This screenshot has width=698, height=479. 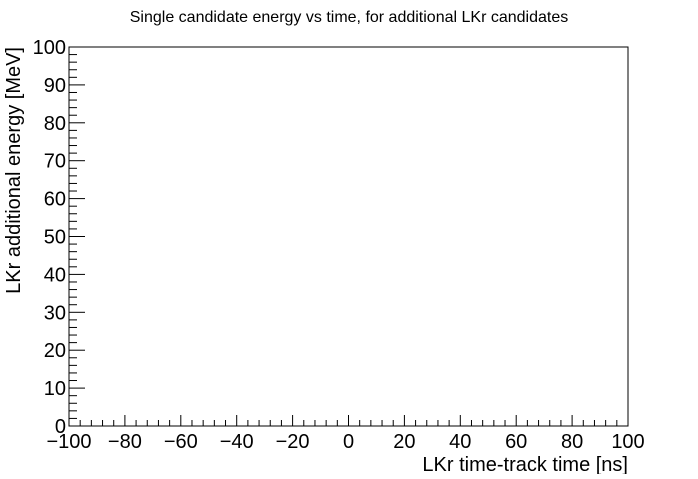 What do you see at coordinates (55, 313) in the screenshot?
I see `y-tick-label: 30` at bounding box center [55, 313].